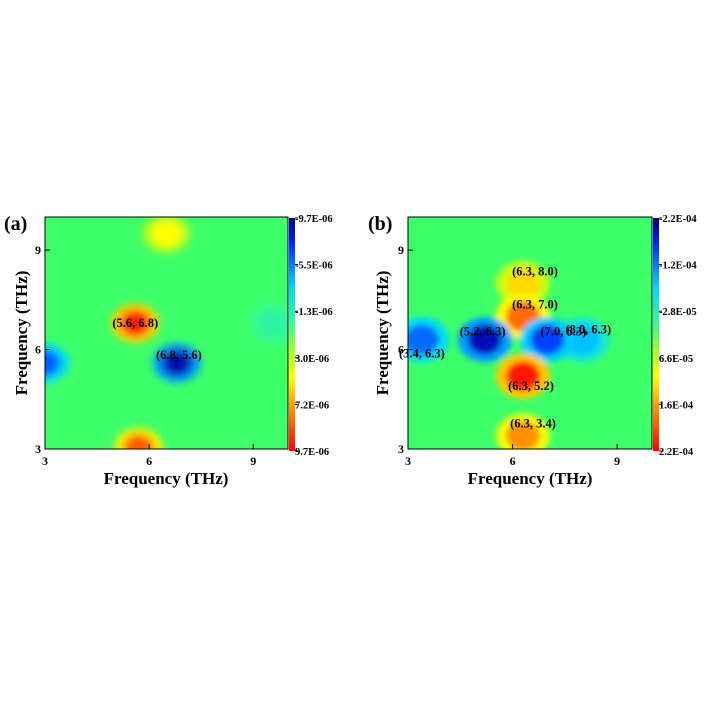  Describe the element at coordinates (678, 312) in the screenshot. I see `panel-b-colorbar-tick-label: -2.8E-05` at that location.